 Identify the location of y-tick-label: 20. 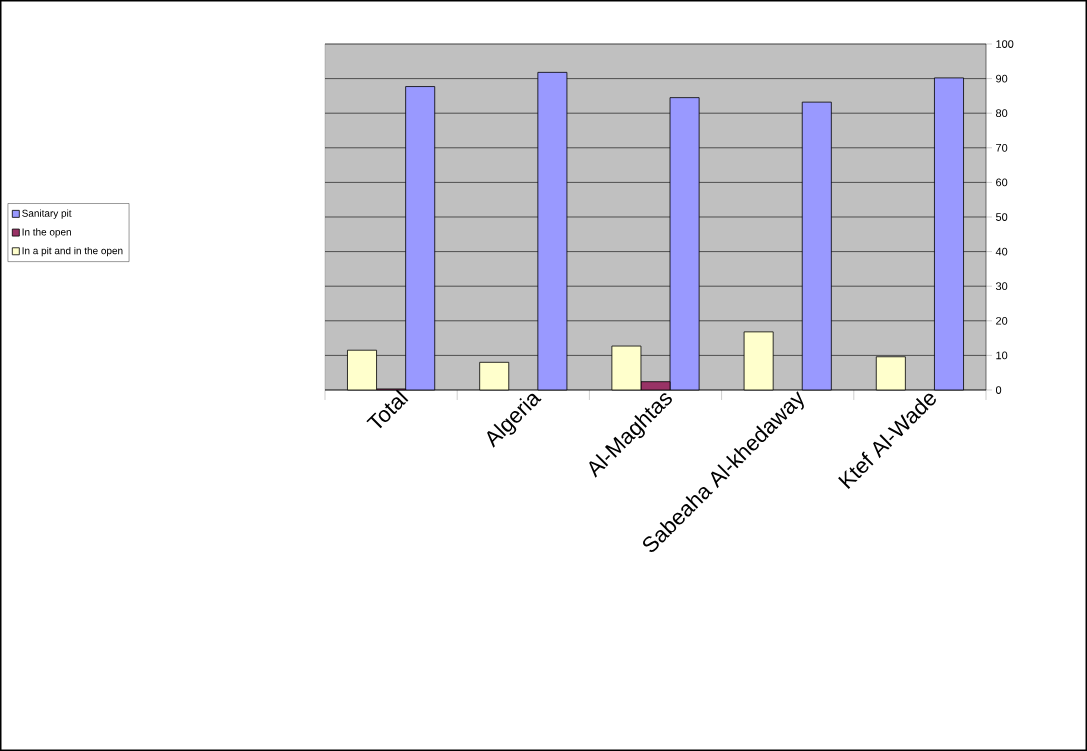
(1002, 320).